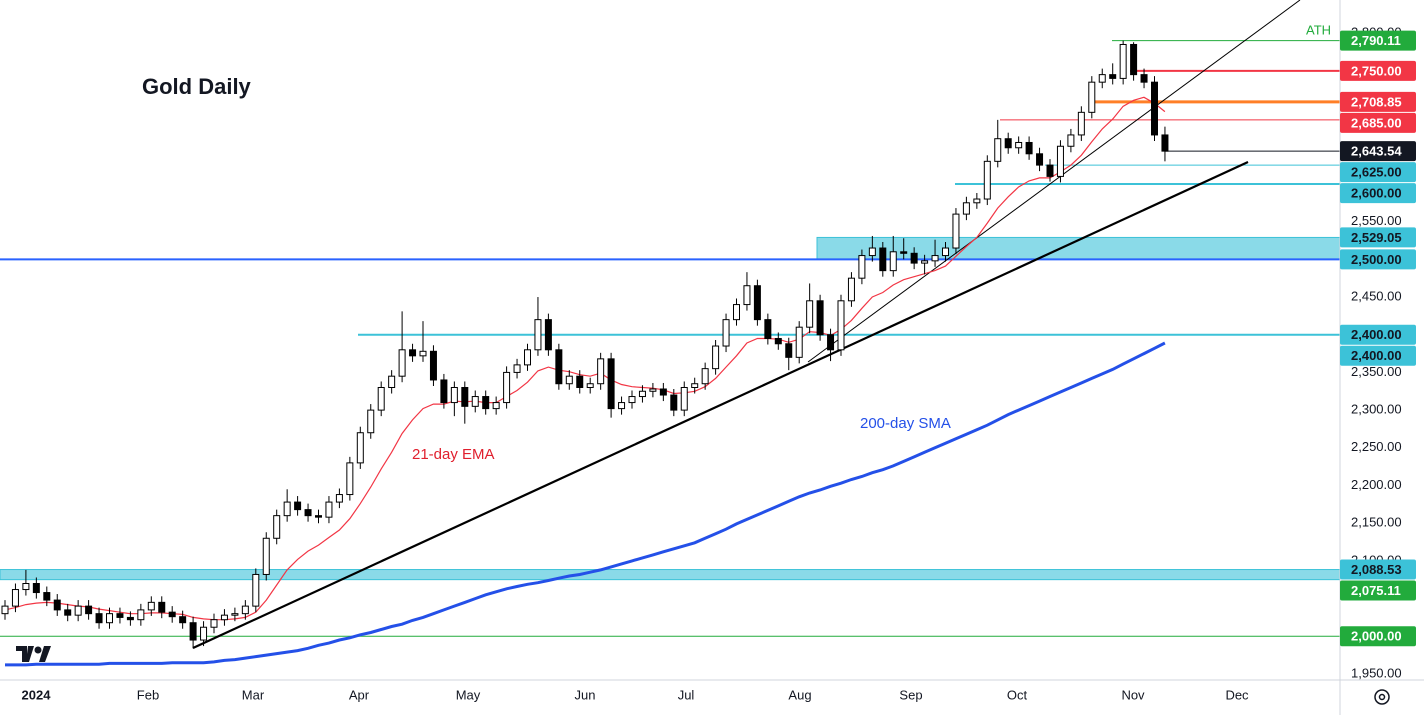 Image resolution: width=1424 pixels, height=715 pixels. Describe the element at coordinates (1376, 295) in the screenshot. I see `y-tick-label: 2,450.00` at that location.